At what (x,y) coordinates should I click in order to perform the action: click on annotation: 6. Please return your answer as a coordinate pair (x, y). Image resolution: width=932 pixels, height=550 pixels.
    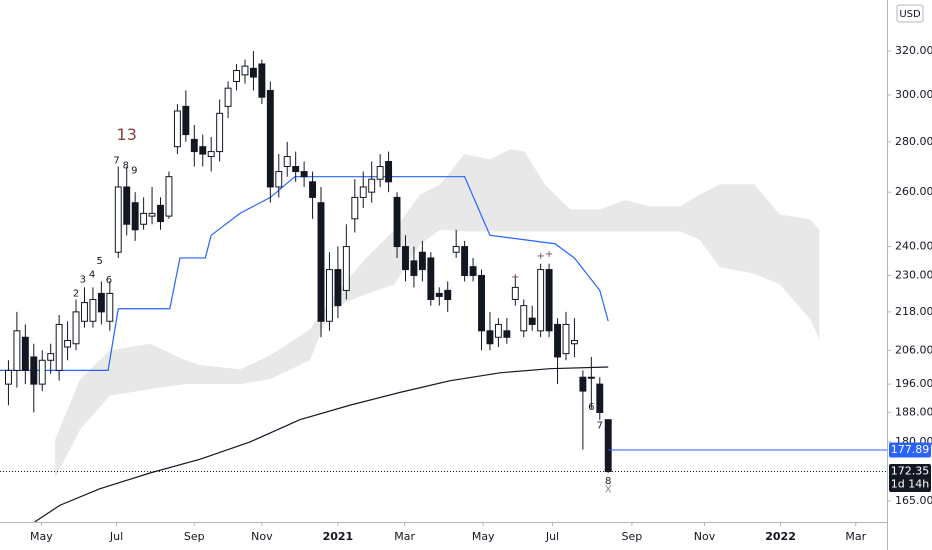
    Looking at the image, I should click on (109, 280).